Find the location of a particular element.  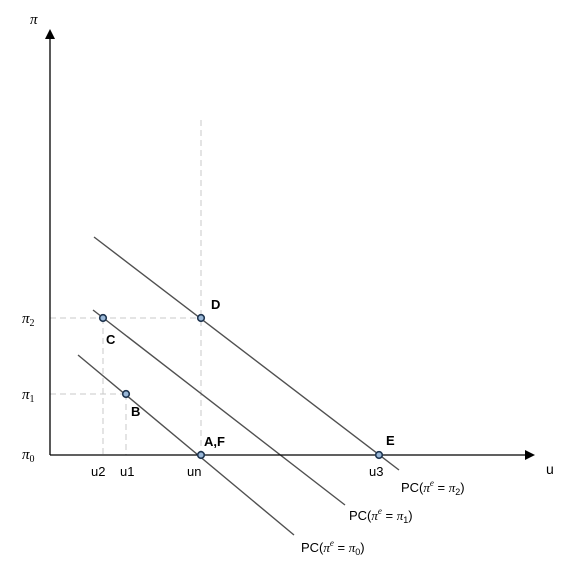

label-point-d: D is located at coordinates (215, 304).